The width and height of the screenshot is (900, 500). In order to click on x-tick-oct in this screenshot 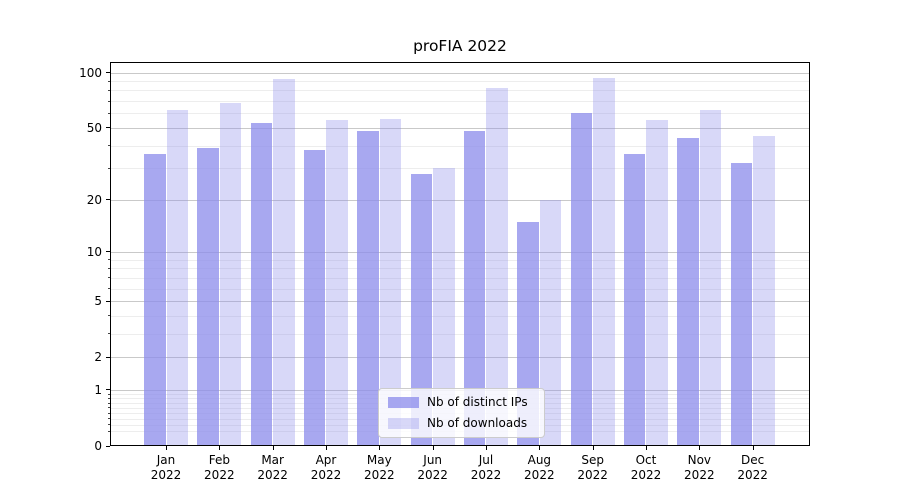, I will do `click(646, 448)`.